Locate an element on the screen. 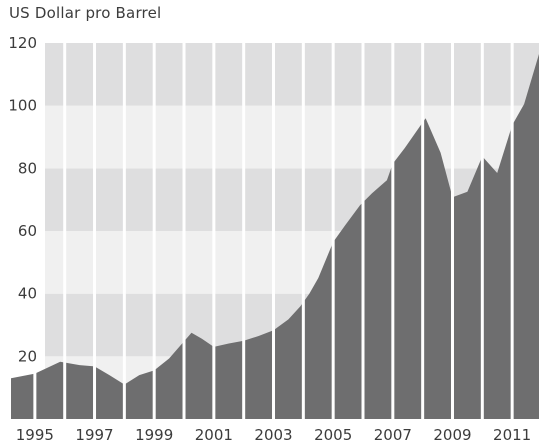 The height and width of the screenshot is (441, 539). x-tick-1995: 1995 is located at coordinates (35, 433).